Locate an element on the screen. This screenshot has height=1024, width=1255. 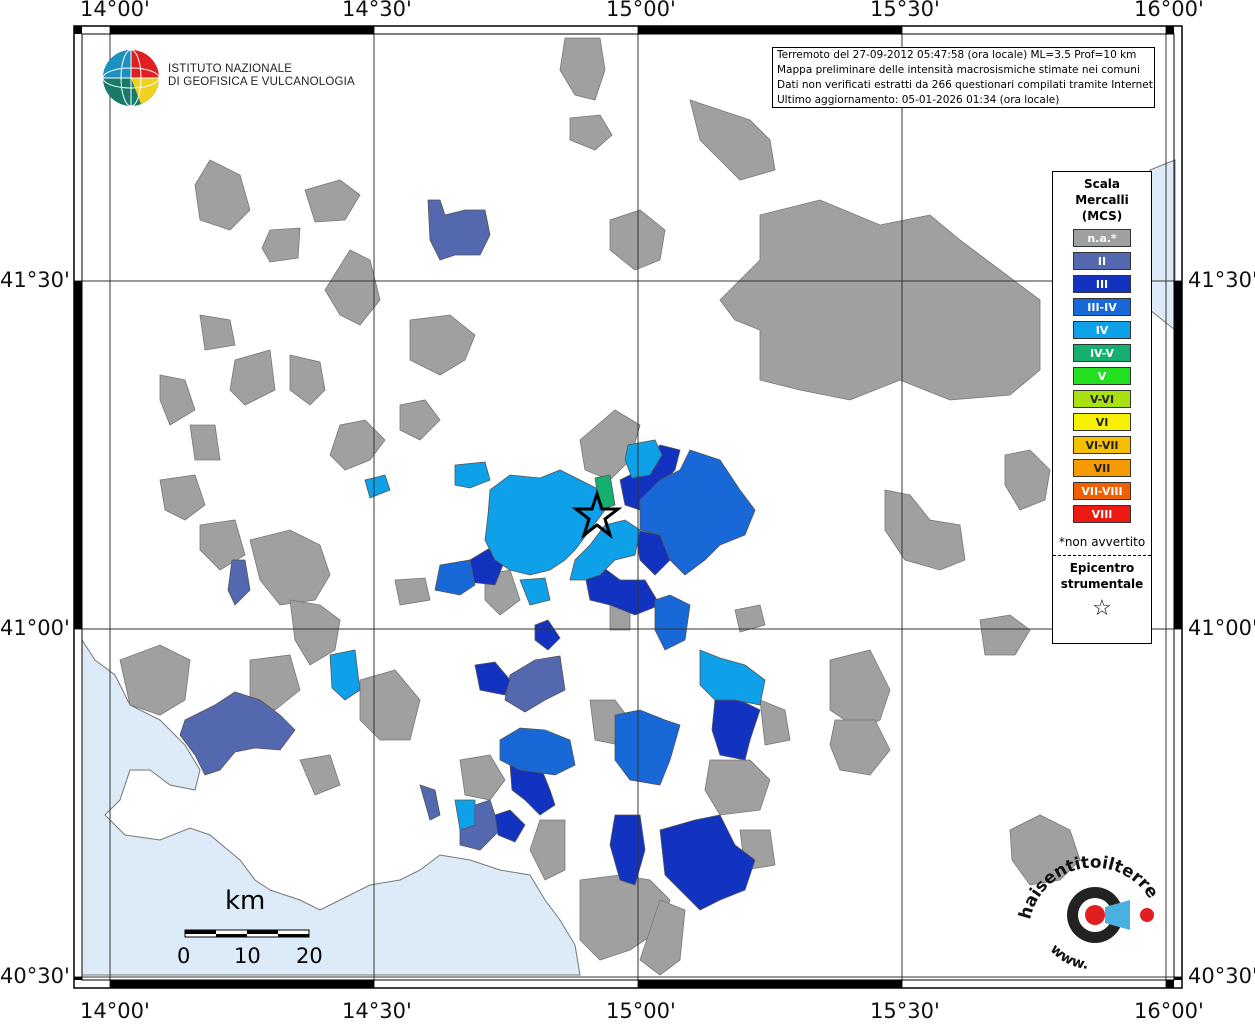
legend-item-6: V is located at coordinates (1102, 376).